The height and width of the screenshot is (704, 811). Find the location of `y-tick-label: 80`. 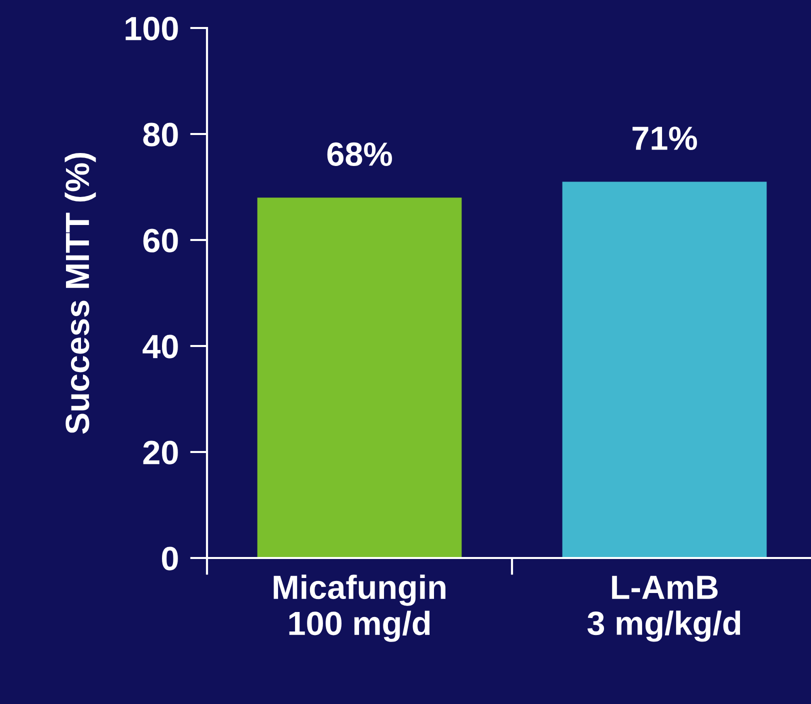

y-tick-label: 80 is located at coordinates (160, 134).